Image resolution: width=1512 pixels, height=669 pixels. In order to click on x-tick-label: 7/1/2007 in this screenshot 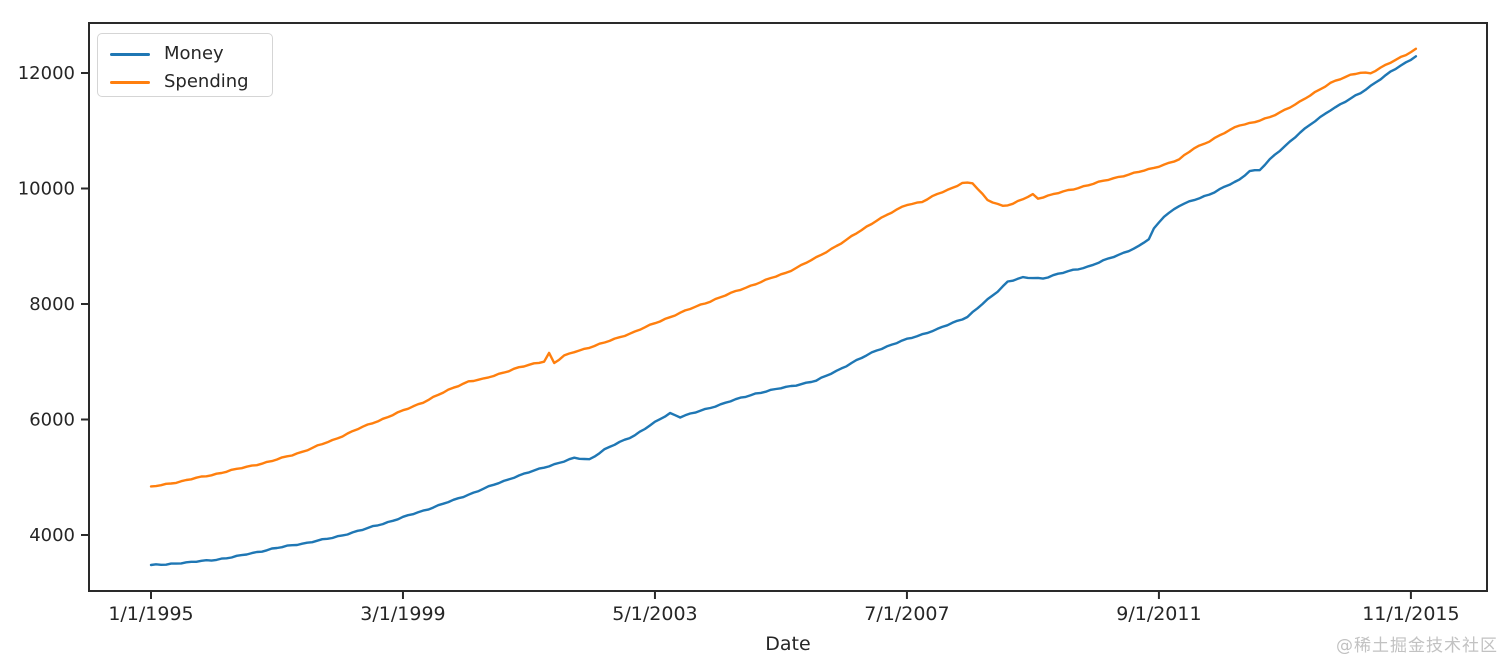, I will do `click(906, 614)`.